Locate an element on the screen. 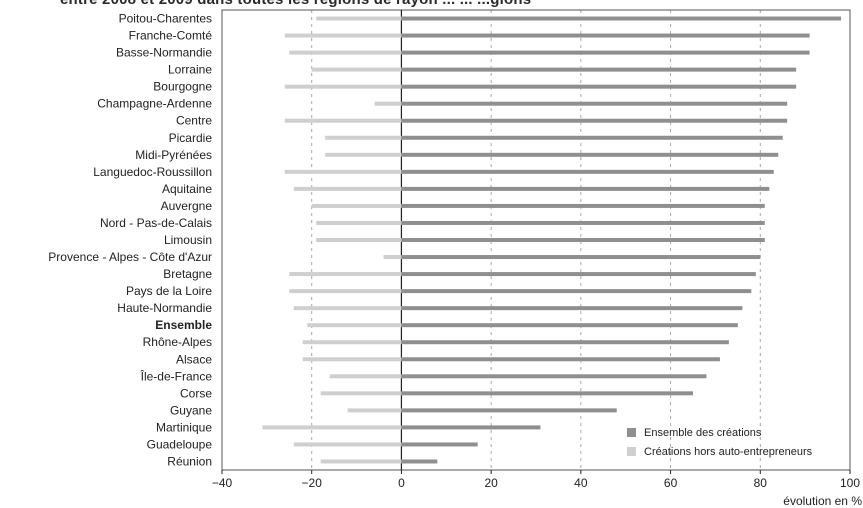 This screenshot has width=863, height=508. category-label: Martinique is located at coordinates (184, 427).